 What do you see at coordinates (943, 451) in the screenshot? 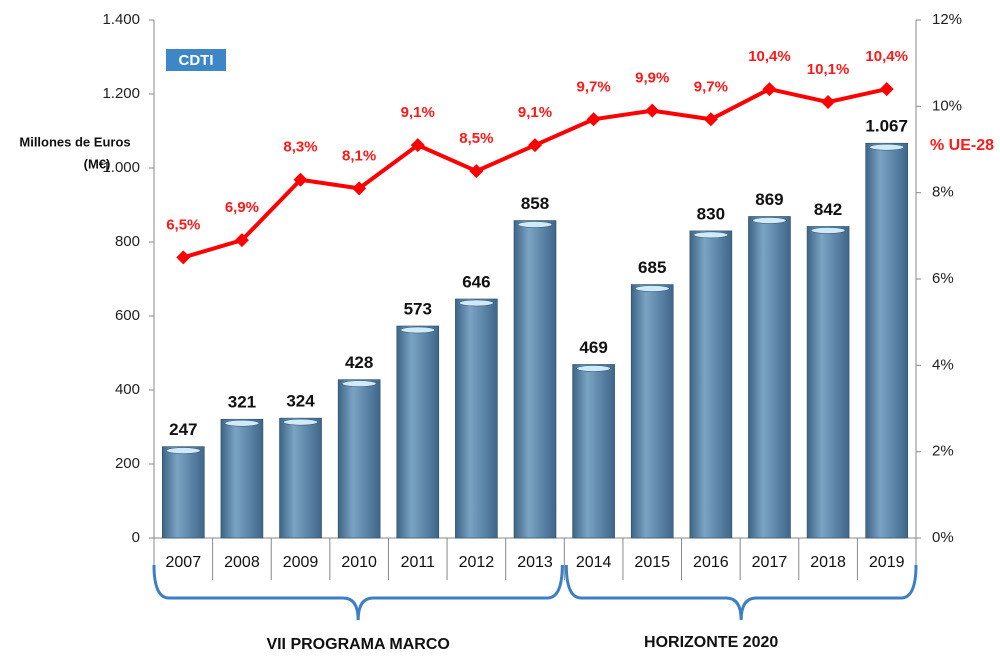
I see `y2-tick-label: 2%` at bounding box center [943, 451].